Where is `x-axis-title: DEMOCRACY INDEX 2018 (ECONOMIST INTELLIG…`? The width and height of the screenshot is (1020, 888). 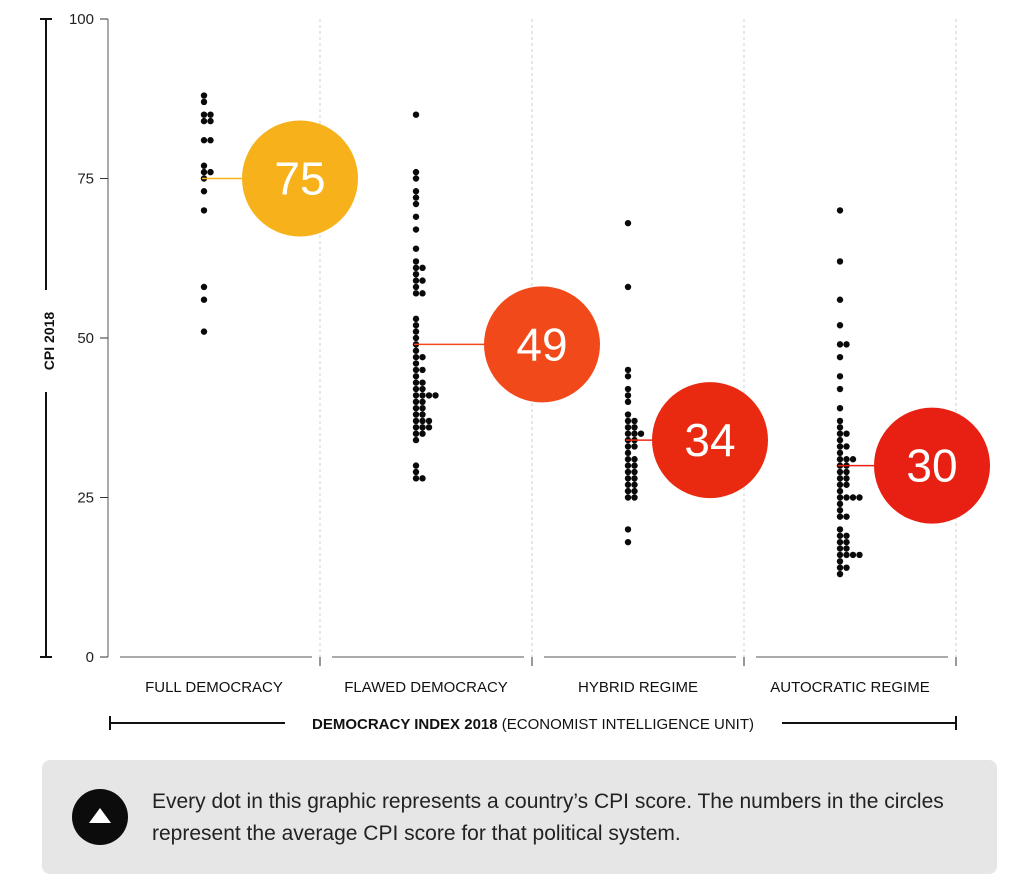 x-axis-title: DEMOCRACY INDEX 2018 (ECONOMIST INTELLIG… is located at coordinates (533, 724).